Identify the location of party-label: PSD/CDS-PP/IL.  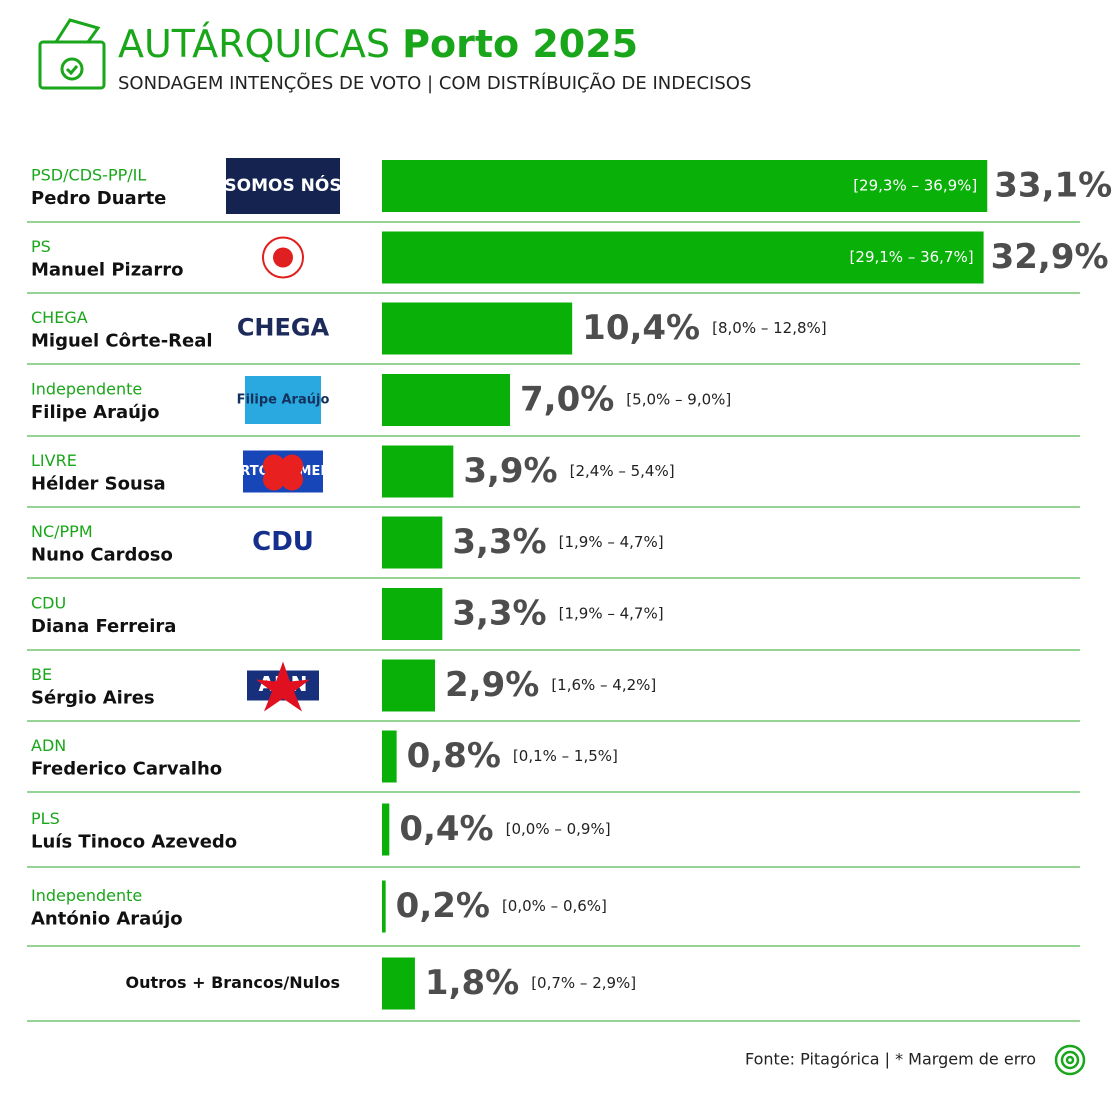
(88, 175).